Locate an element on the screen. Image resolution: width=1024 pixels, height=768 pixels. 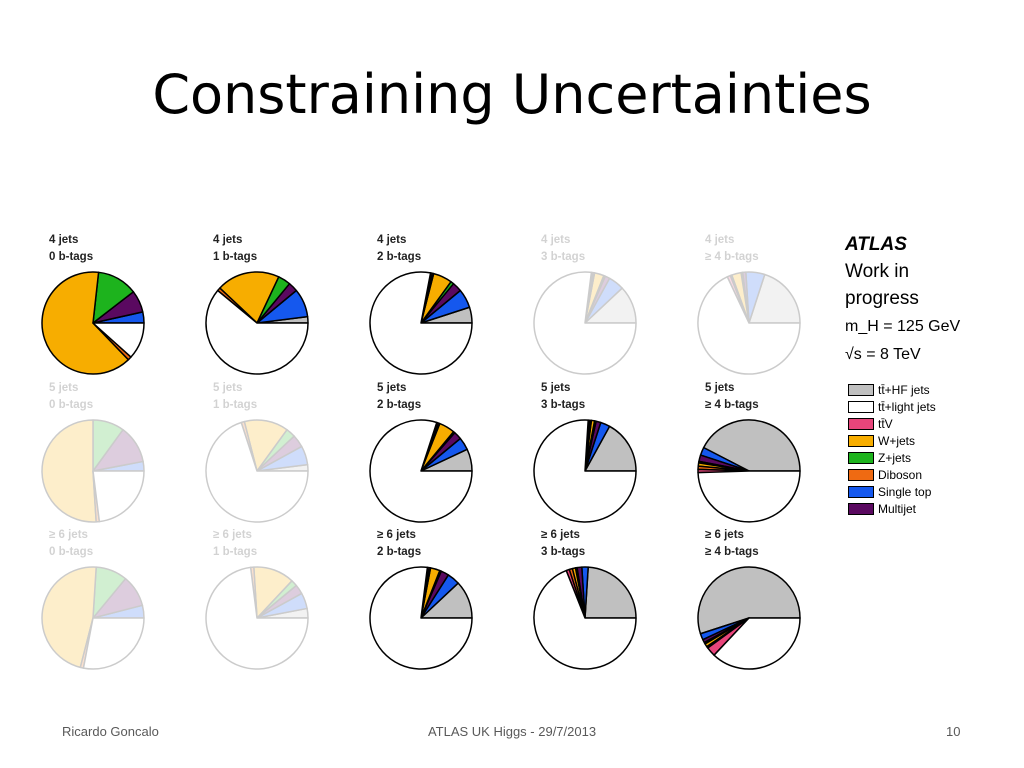
legend-label: Multijet is located at coordinates (897, 508).